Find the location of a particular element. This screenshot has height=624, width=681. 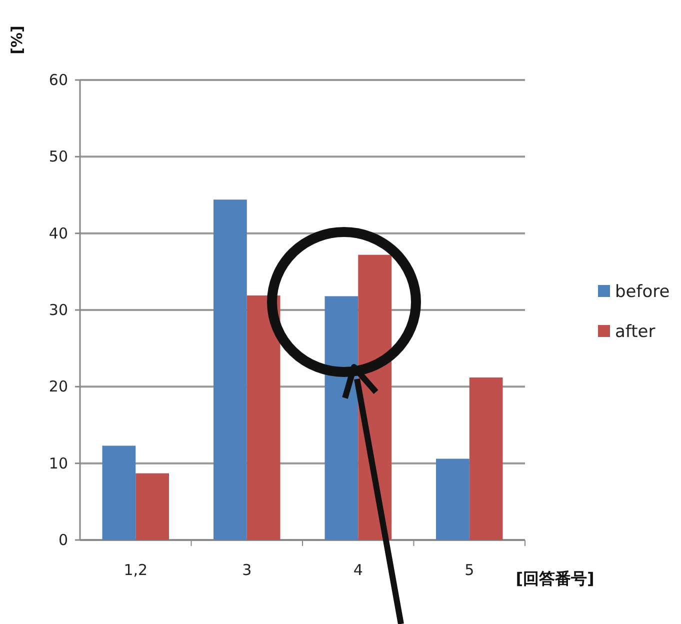

y-tick-label: 0 is located at coordinates (63, 540).